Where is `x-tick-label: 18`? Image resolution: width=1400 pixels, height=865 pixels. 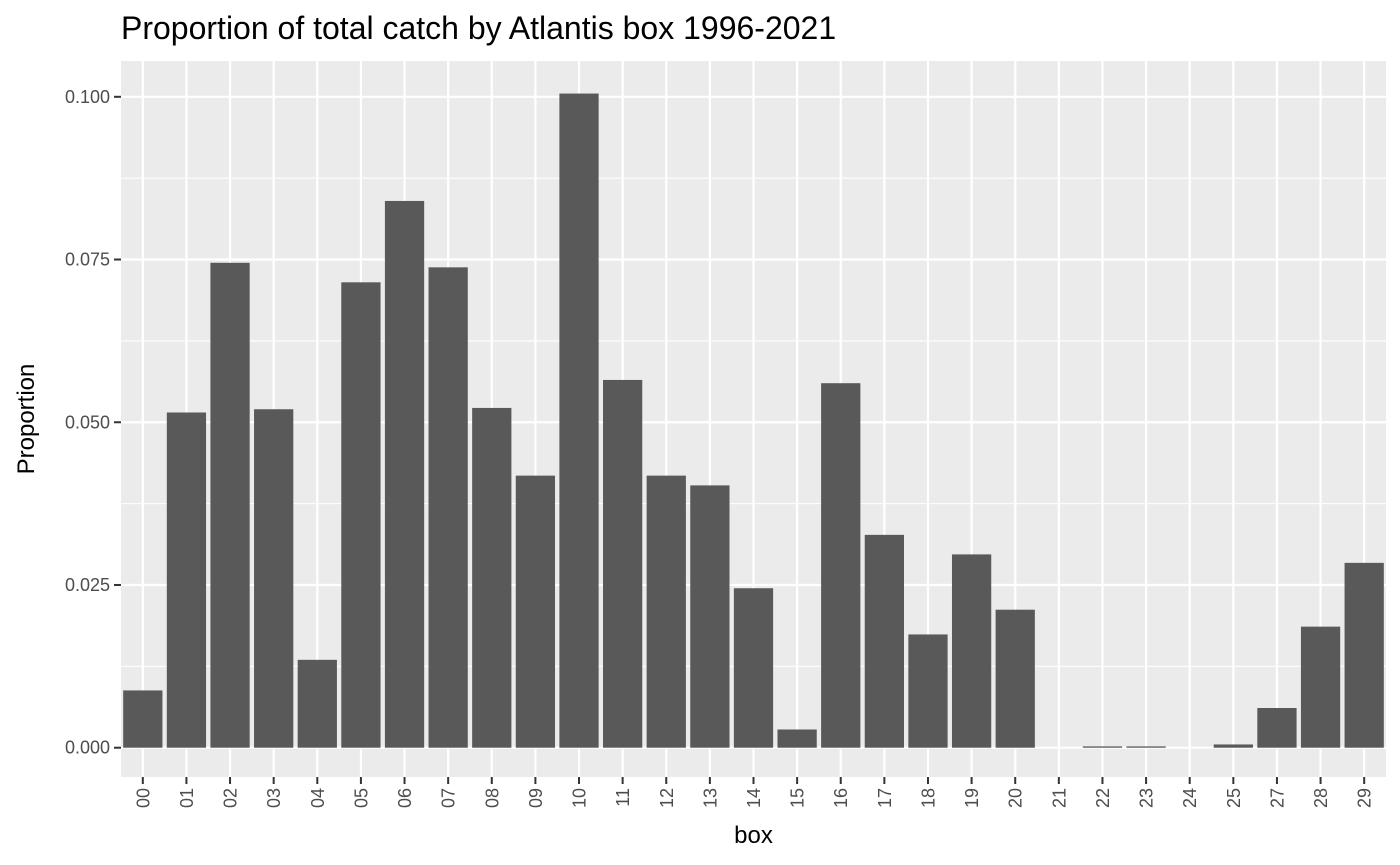 x-tick-label: 18 is located at coordinates (928, 798).